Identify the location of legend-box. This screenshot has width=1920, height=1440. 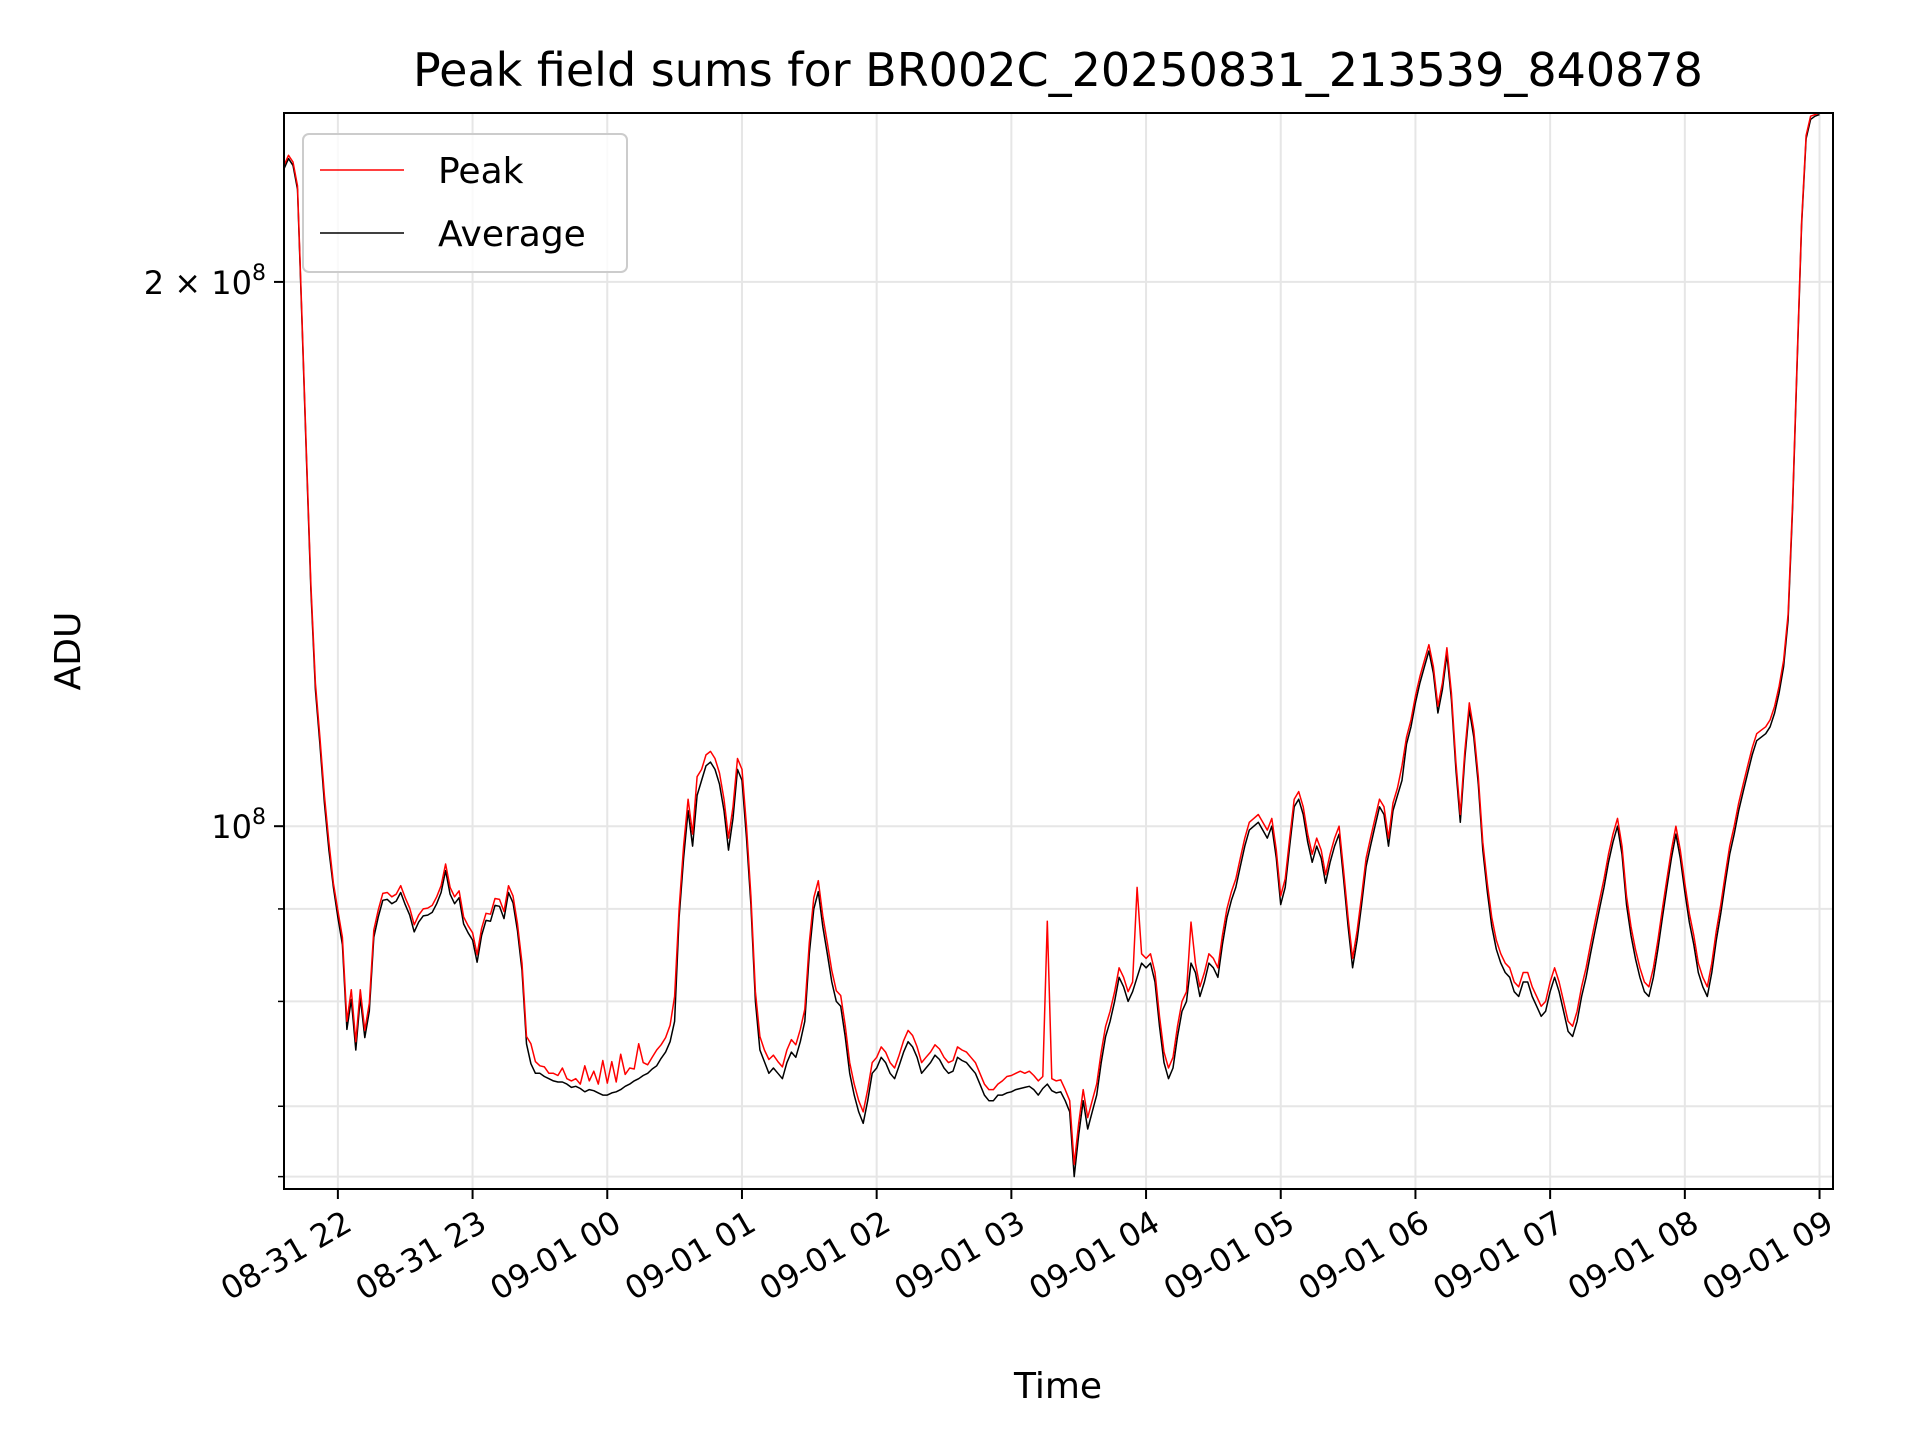
(465, 203).